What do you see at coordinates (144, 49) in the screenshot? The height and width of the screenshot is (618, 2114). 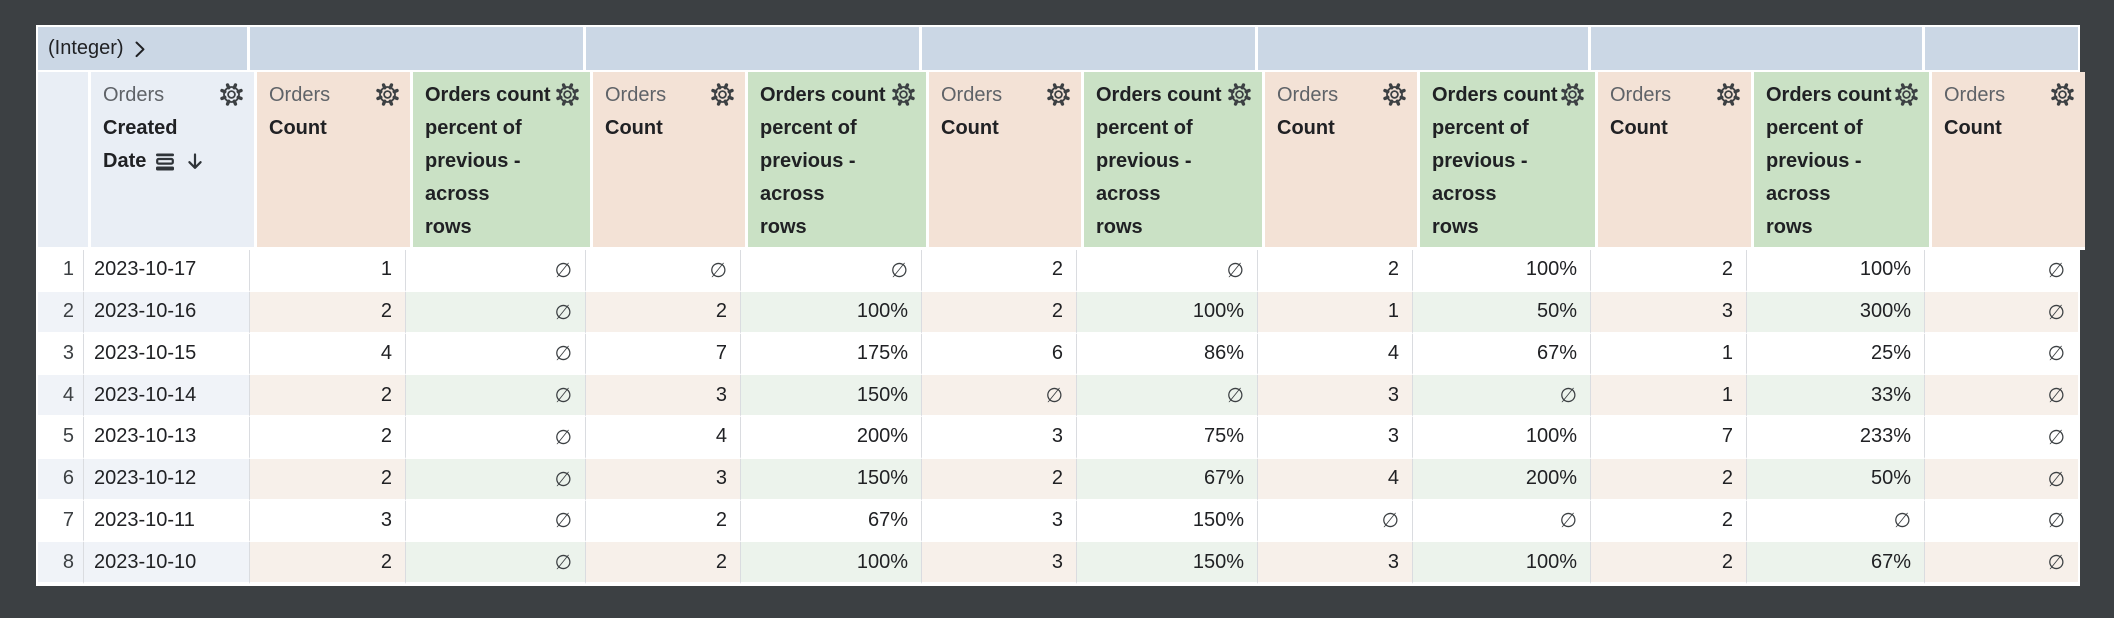 I see `pivot-band-segment: (Integer)` at bounding box center [144, 49].